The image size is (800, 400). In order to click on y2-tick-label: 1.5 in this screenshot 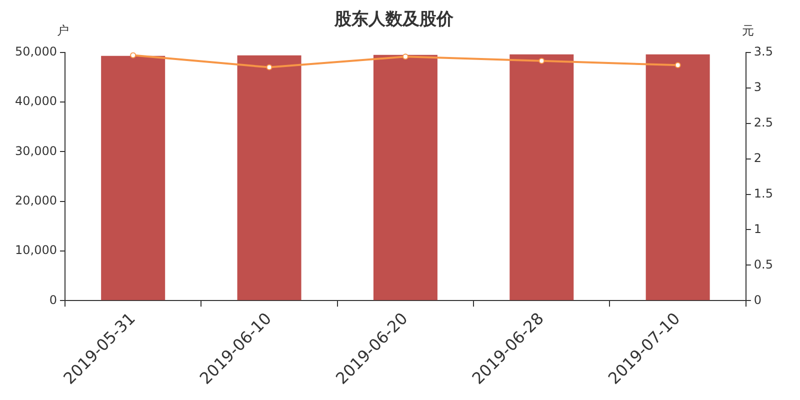, I will do `click(764, 193)`.